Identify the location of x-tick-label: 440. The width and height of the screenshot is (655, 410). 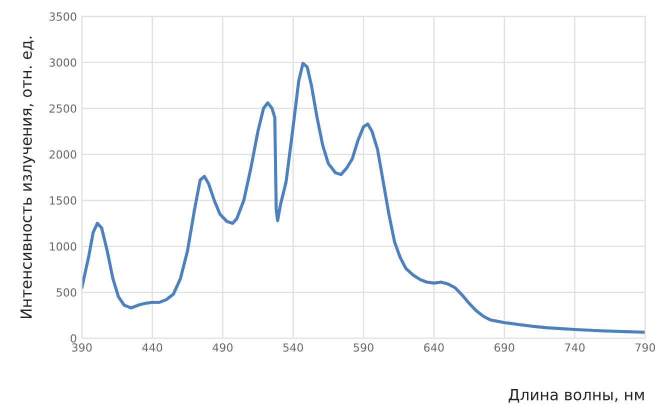
(152, 347).